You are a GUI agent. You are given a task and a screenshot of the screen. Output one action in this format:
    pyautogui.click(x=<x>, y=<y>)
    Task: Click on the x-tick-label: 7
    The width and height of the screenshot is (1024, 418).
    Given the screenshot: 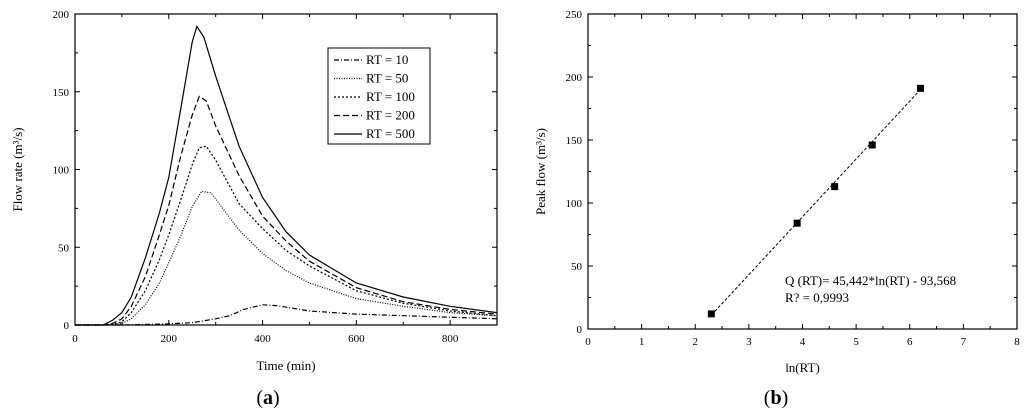 What is the action you would take?
    pyautogui.click(x=964, y=342)
    